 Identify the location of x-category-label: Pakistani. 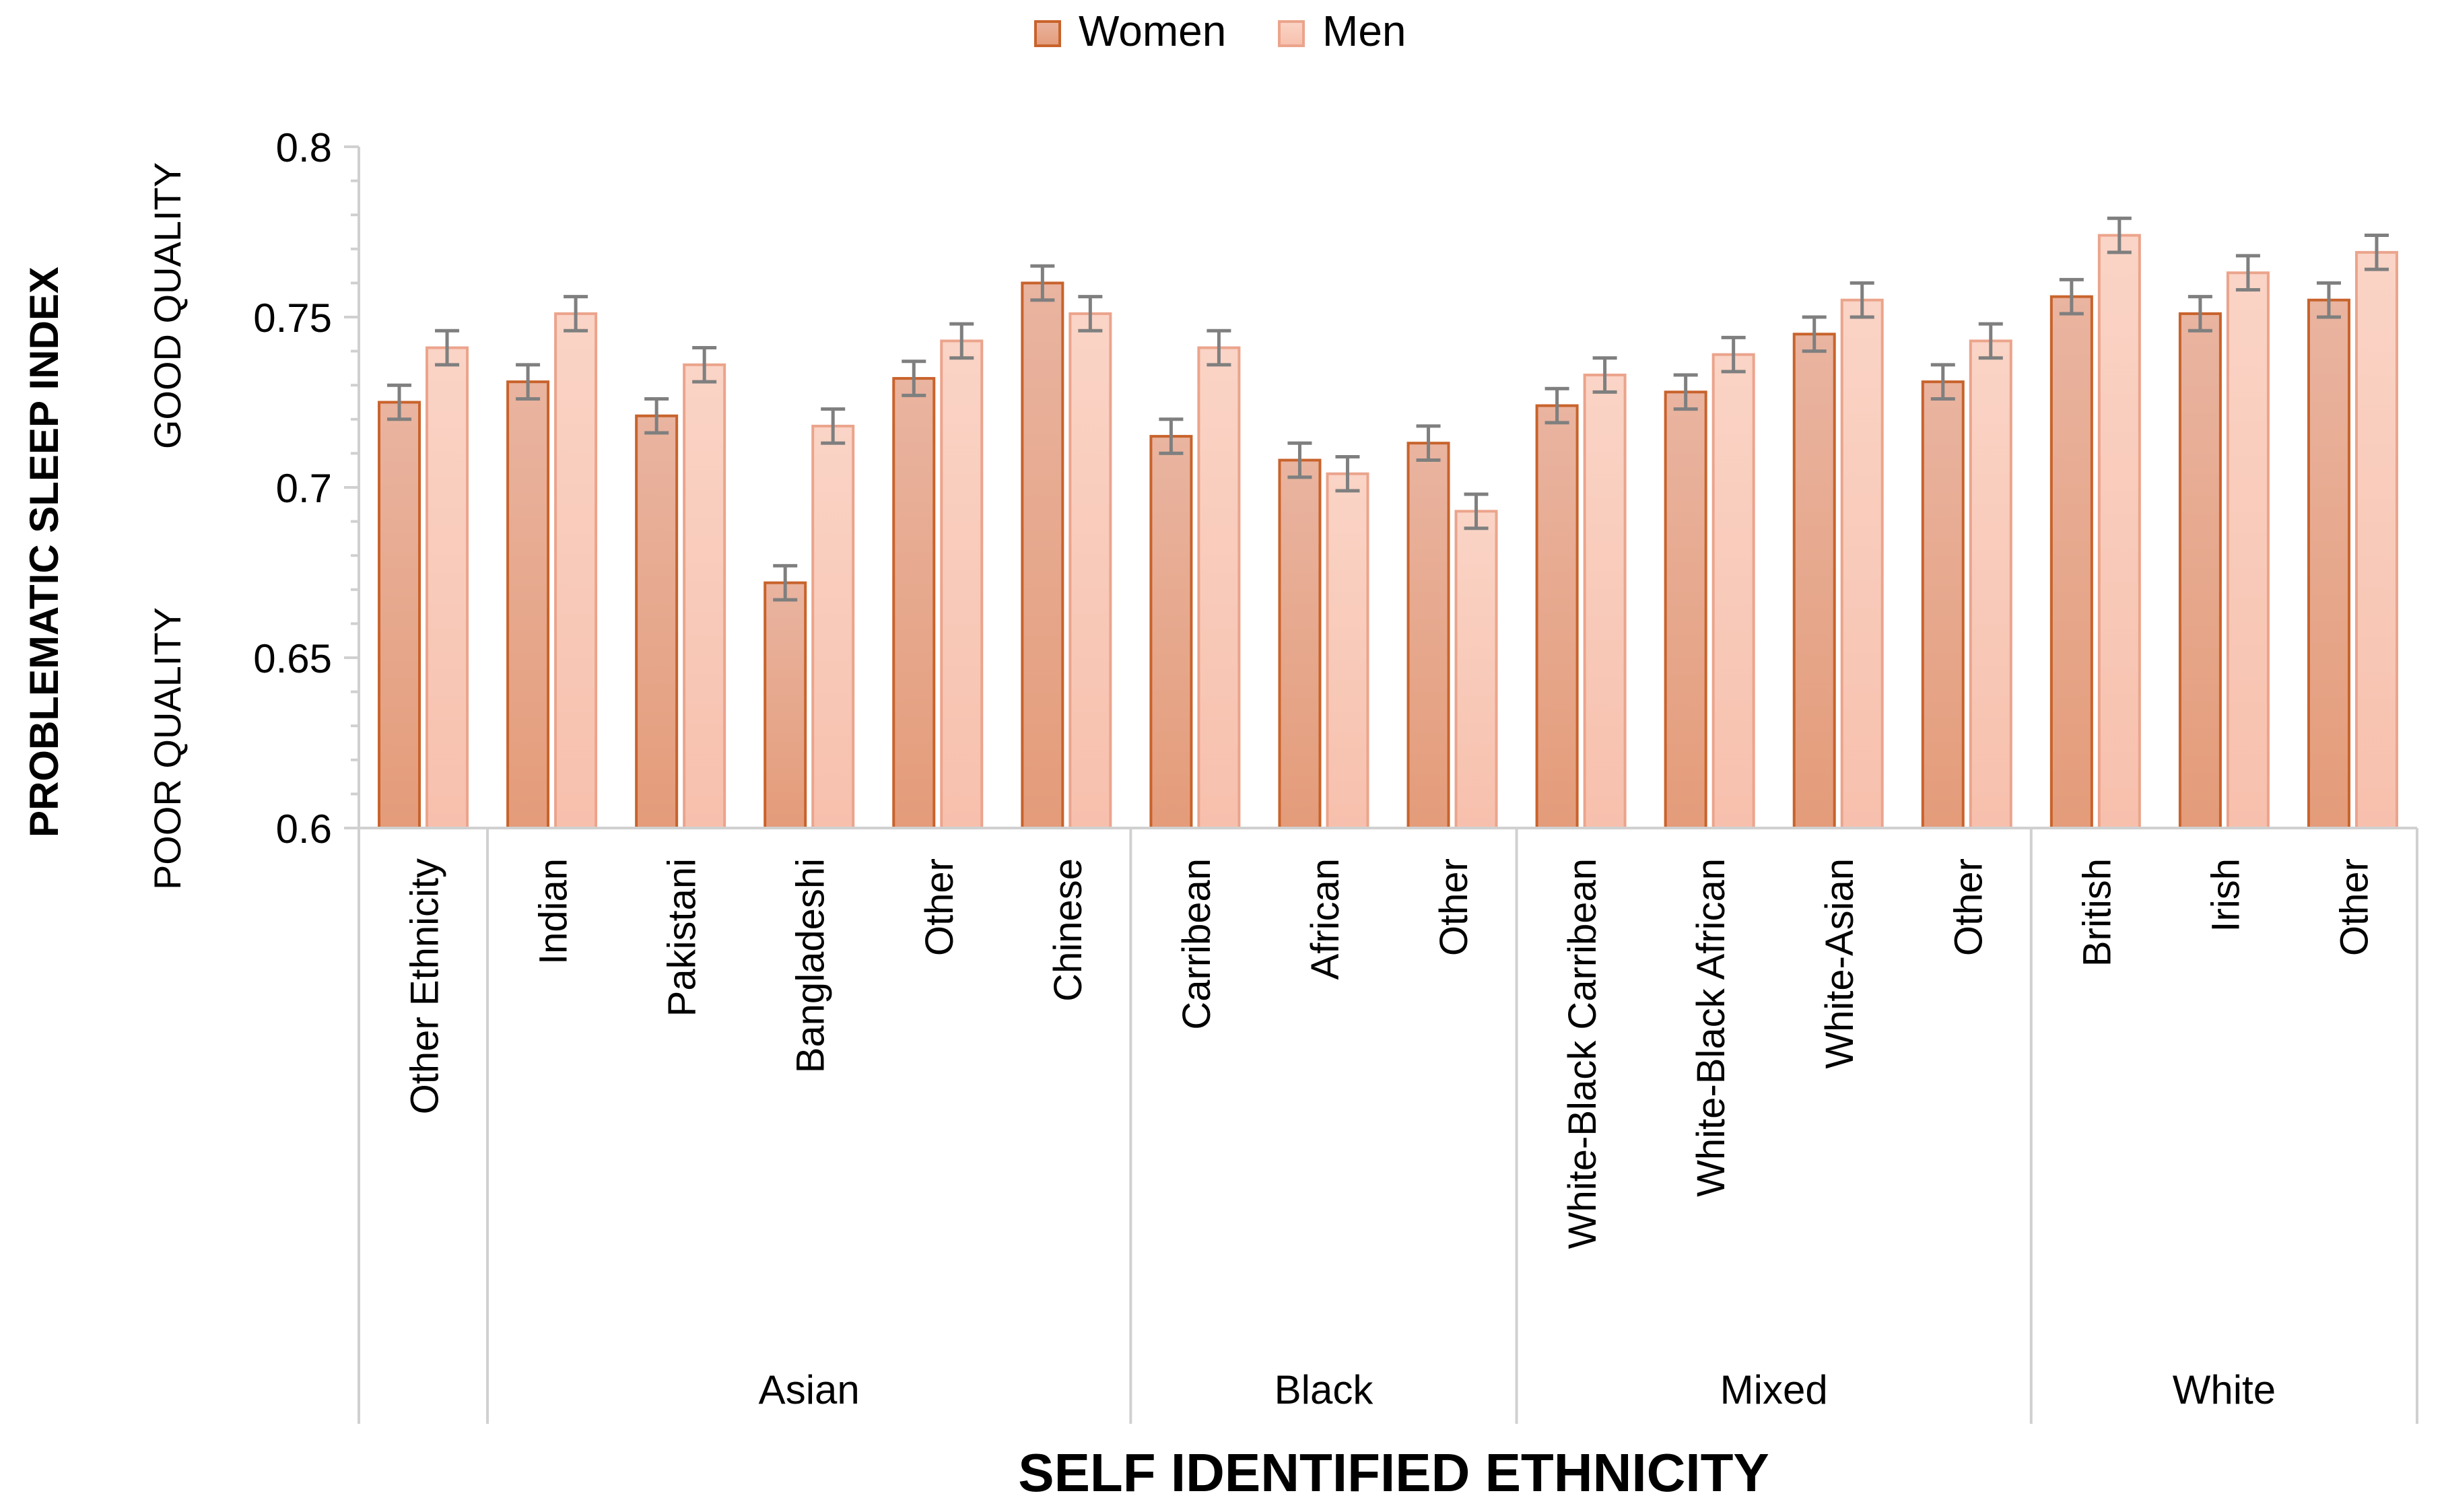
(682, 938).